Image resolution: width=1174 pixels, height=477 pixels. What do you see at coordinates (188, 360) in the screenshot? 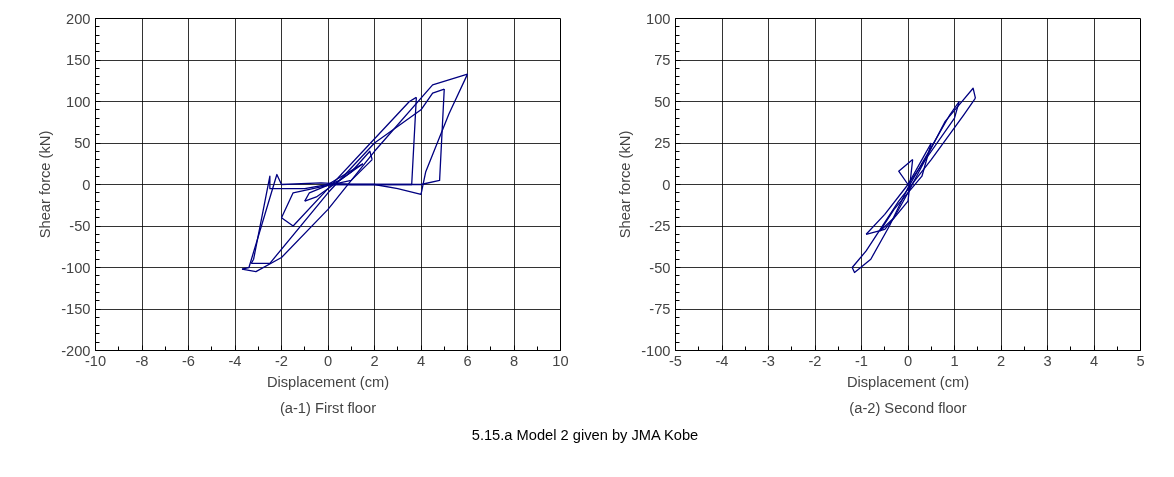
I see `x-tick-label: -6` at bounding box center [188, 360].